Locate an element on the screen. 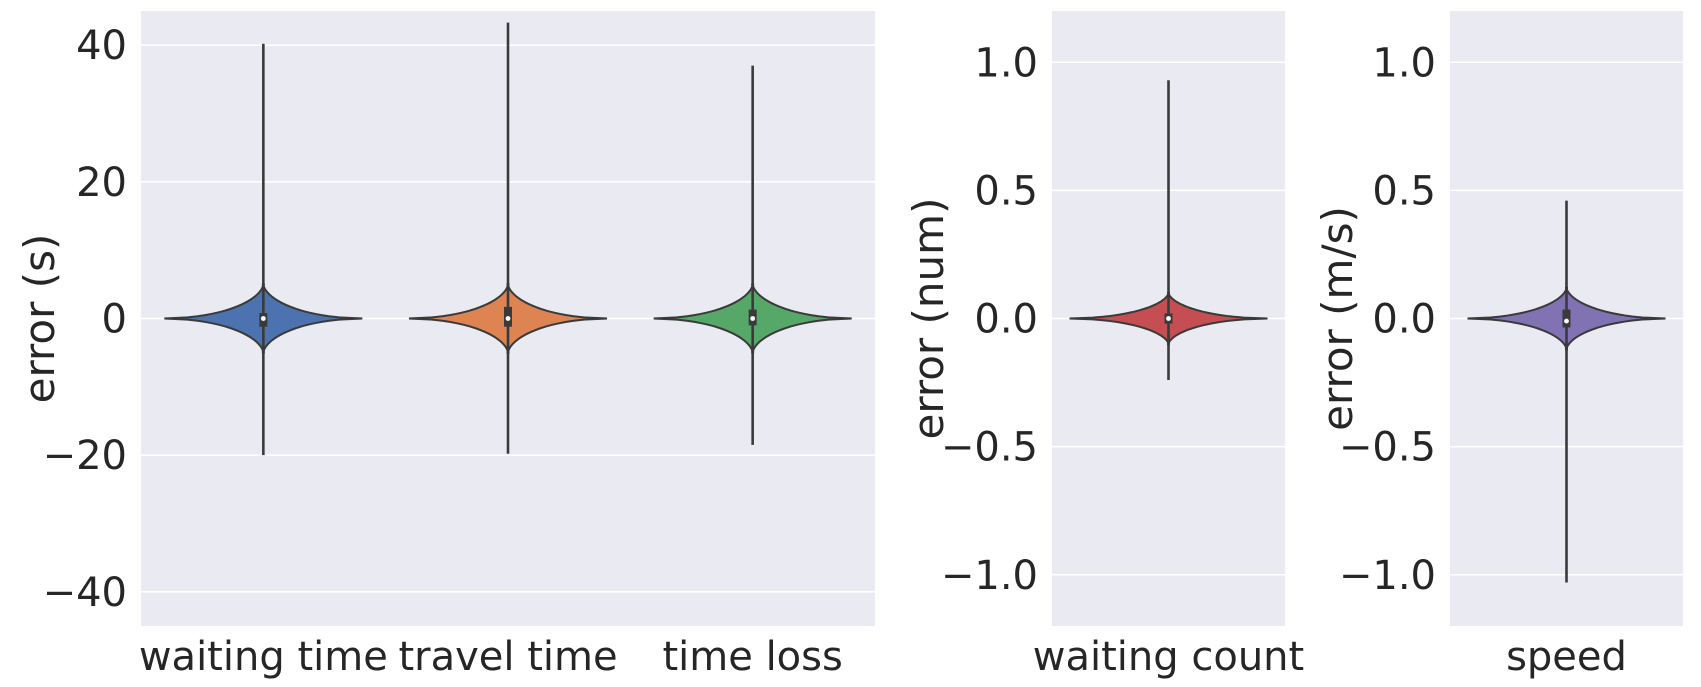 This screenshot has height=687, width=1701. y-tick-label: 20 is located at coordinates (101, 183).